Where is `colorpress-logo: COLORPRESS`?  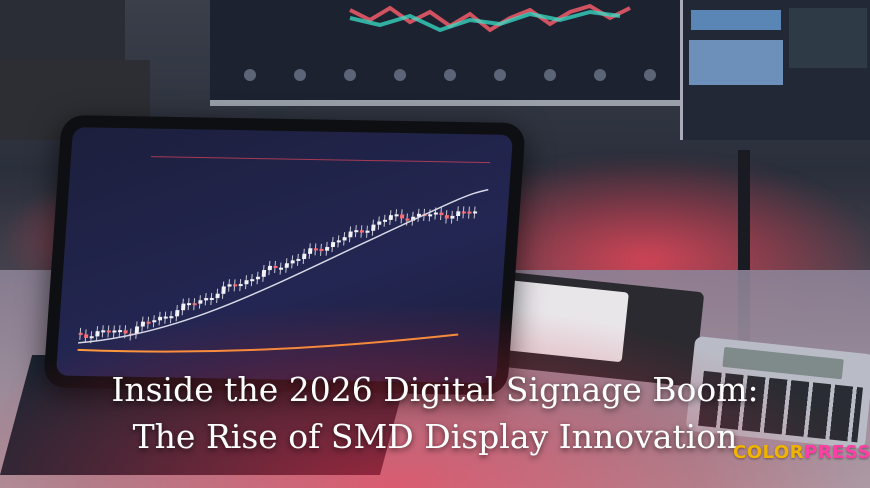
colorpress-logo: COLORPRESS is located at coordinates (801, 452).